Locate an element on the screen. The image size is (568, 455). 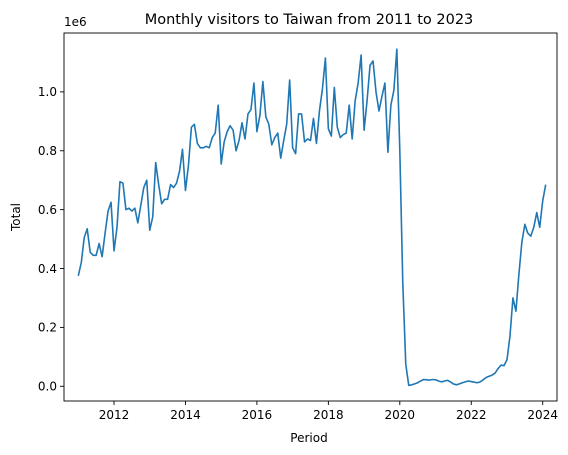
y-axis-label: Total is located at coordinates (16, 217).